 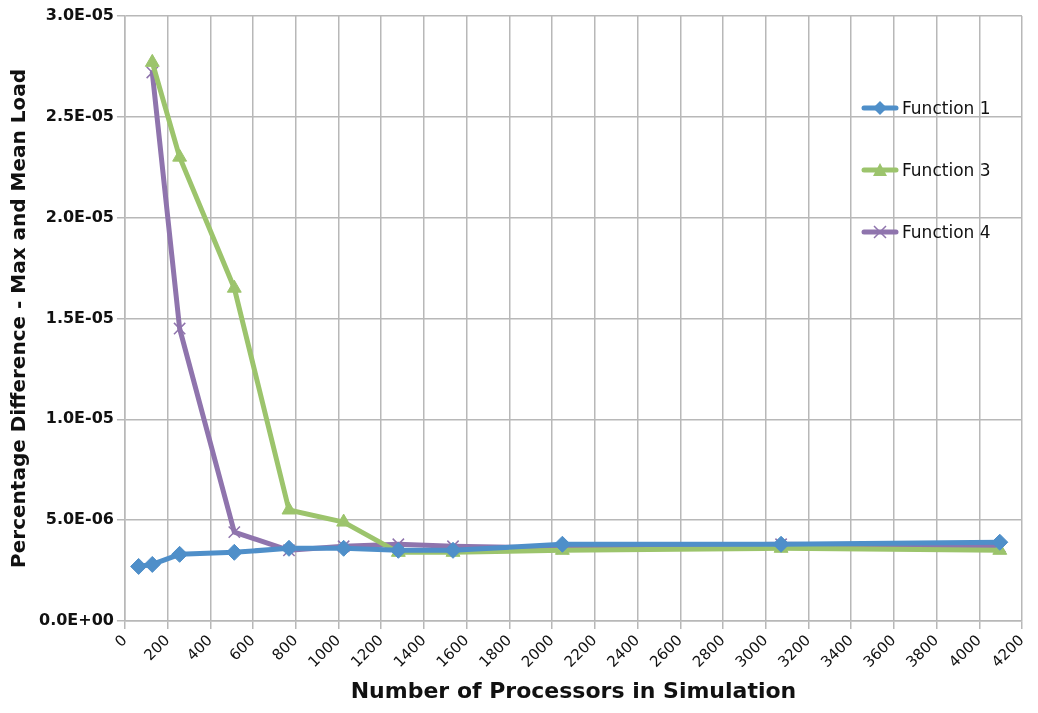 What do you see at coordinates (18, 318) in the screenshot?
I see `y-axis-title: Percentage Difference - Max and Mean Load` at bounding box center [18, 318].